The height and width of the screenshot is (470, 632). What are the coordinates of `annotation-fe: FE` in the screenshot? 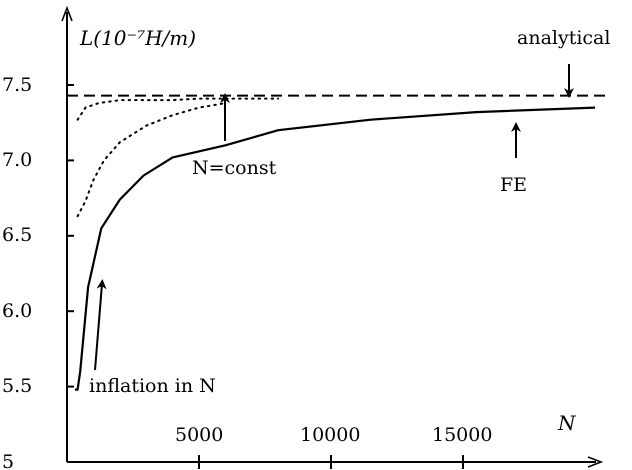 It's located at (513, 185).